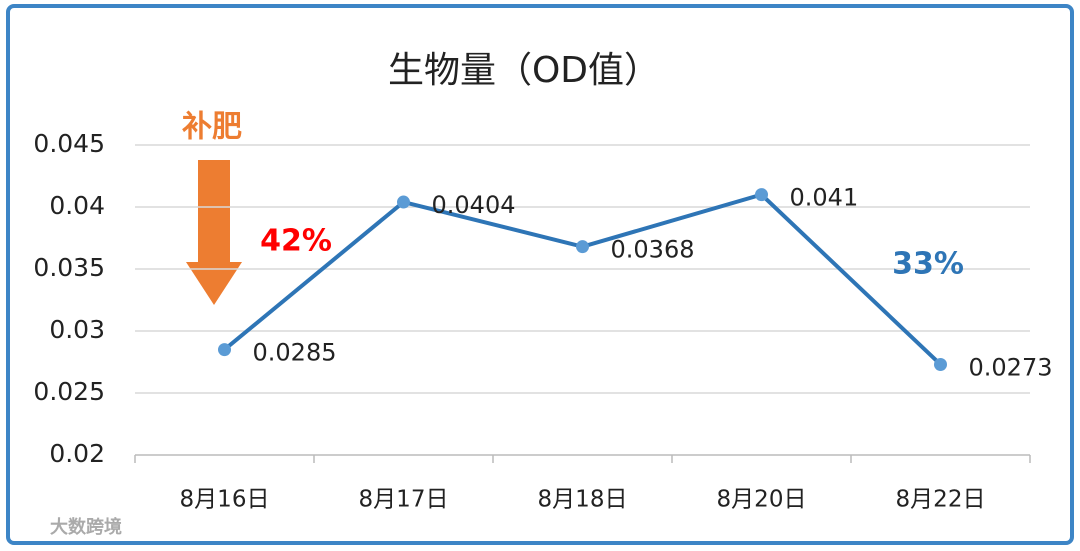 Image resolution: width=1080 pixels, height=551 pixels. I want to click on data-label: 0.041, so click(824, 198).